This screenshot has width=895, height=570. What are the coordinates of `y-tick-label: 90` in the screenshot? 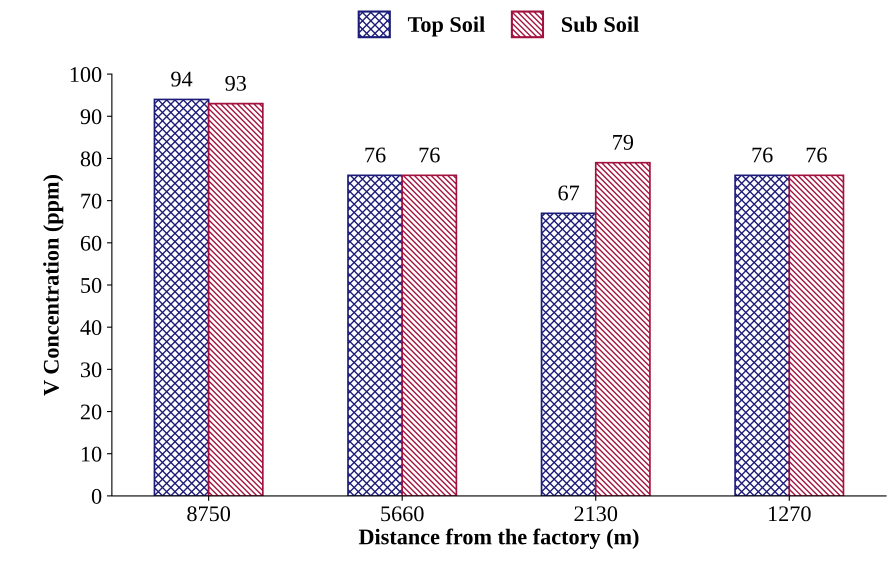 It's located at (91, 116).